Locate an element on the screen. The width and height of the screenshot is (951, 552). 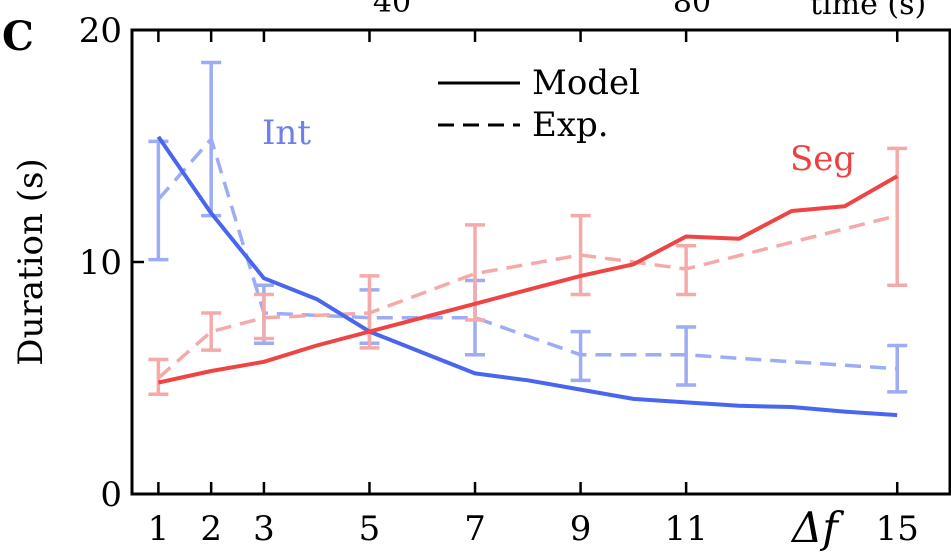
y-tick-group: 0 10 20 is located at coordinates (111, 263).